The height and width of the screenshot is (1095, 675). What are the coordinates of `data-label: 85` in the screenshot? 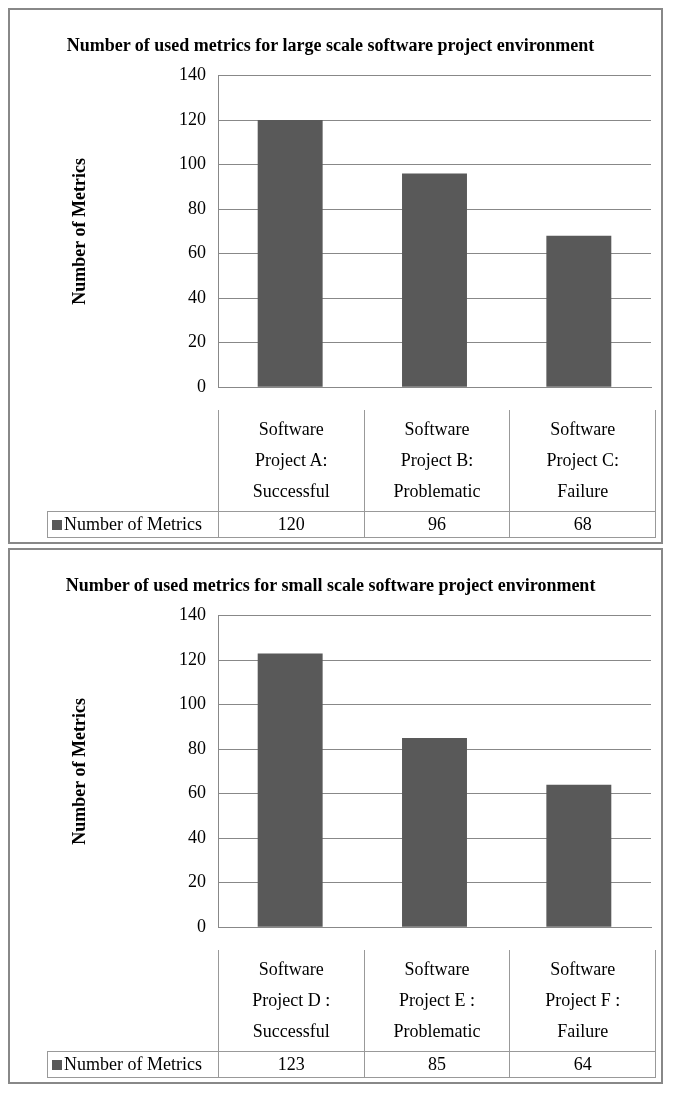 It's located at (437, 1064).